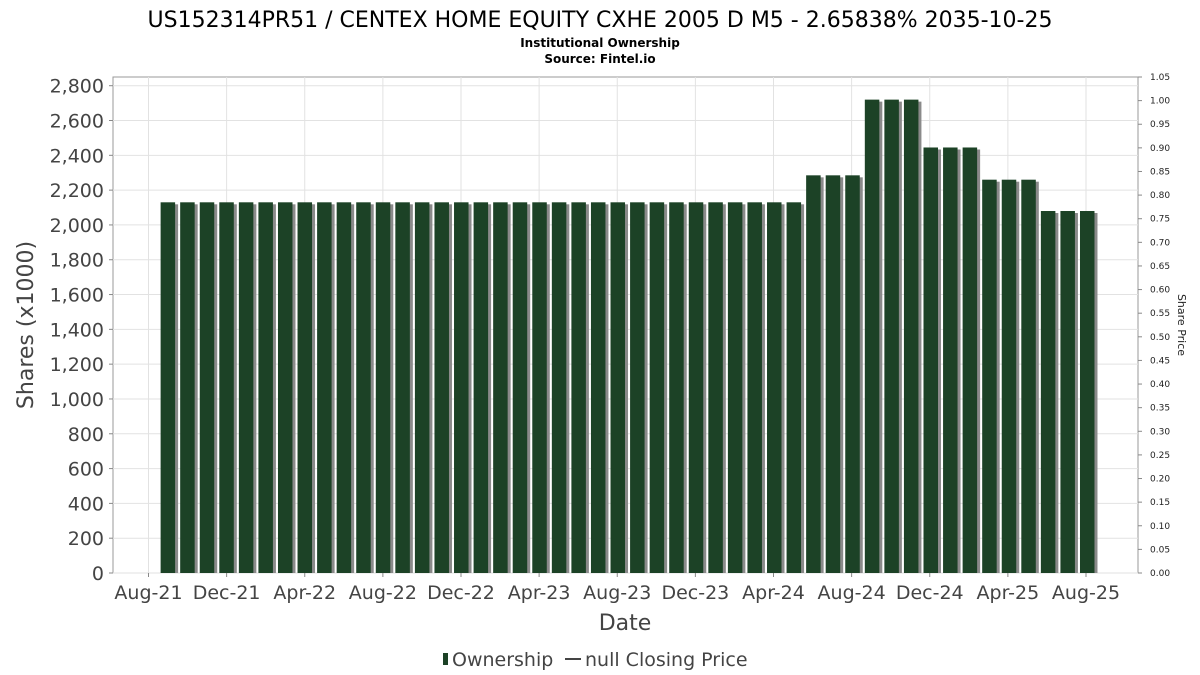 This screenshot has height=675, width=1200. Describe the element at coordinates (77, 330) in the screenshot. I see `y-tick-label: 1,400` at that location.